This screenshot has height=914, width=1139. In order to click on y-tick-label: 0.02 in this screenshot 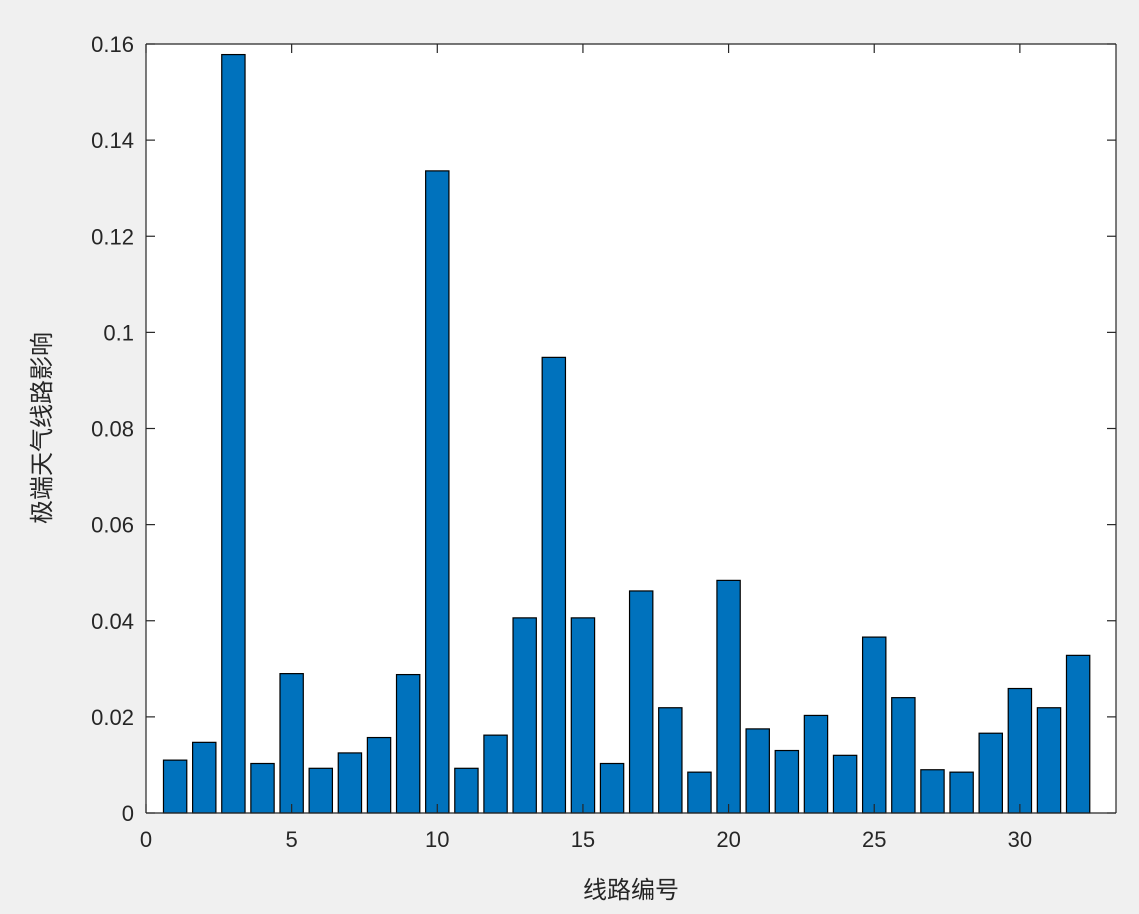, I will do `click(112, 717)`.